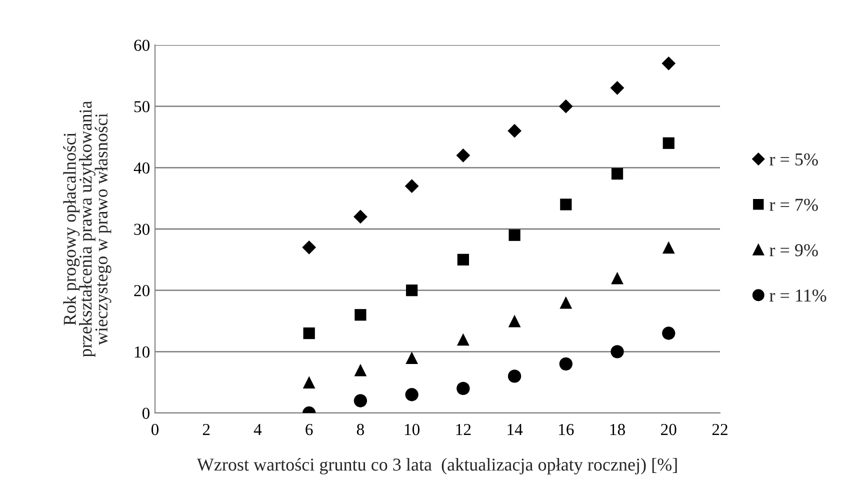 This screenshot has height=479, width=861. Describe the element at coordinates (720, 429) in the screenshot. I see `x-tick-label: 22` at that location.